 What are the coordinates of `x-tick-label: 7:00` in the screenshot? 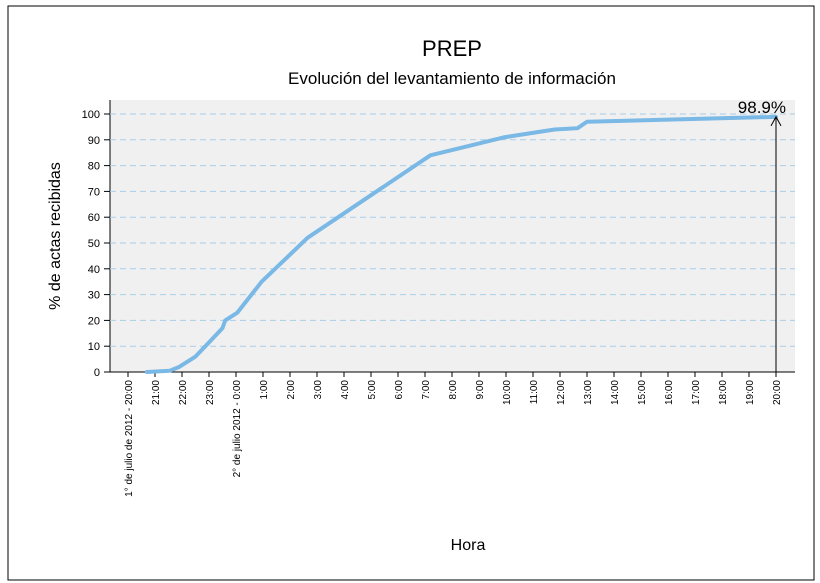 It's located at (426, 390).